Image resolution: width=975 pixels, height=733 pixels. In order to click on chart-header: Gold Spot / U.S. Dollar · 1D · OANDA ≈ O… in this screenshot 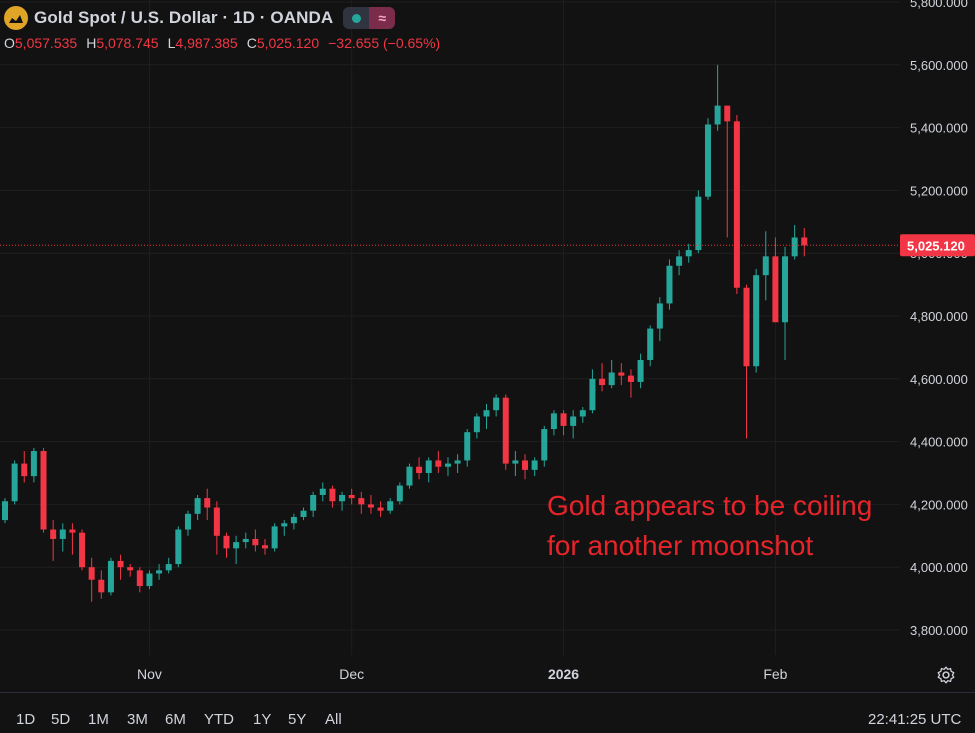, I will do `click(226, 28)`.